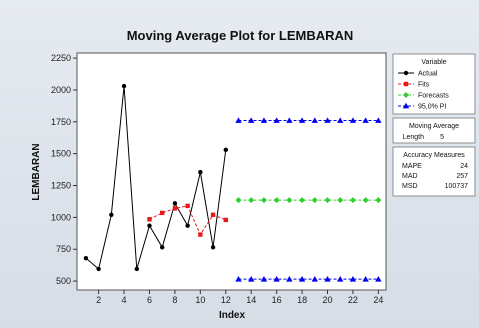  What do you see at coordinates (302, 300) in the screenshot?
I see `x-tick-label: 18` at bounding box center [302, 300].